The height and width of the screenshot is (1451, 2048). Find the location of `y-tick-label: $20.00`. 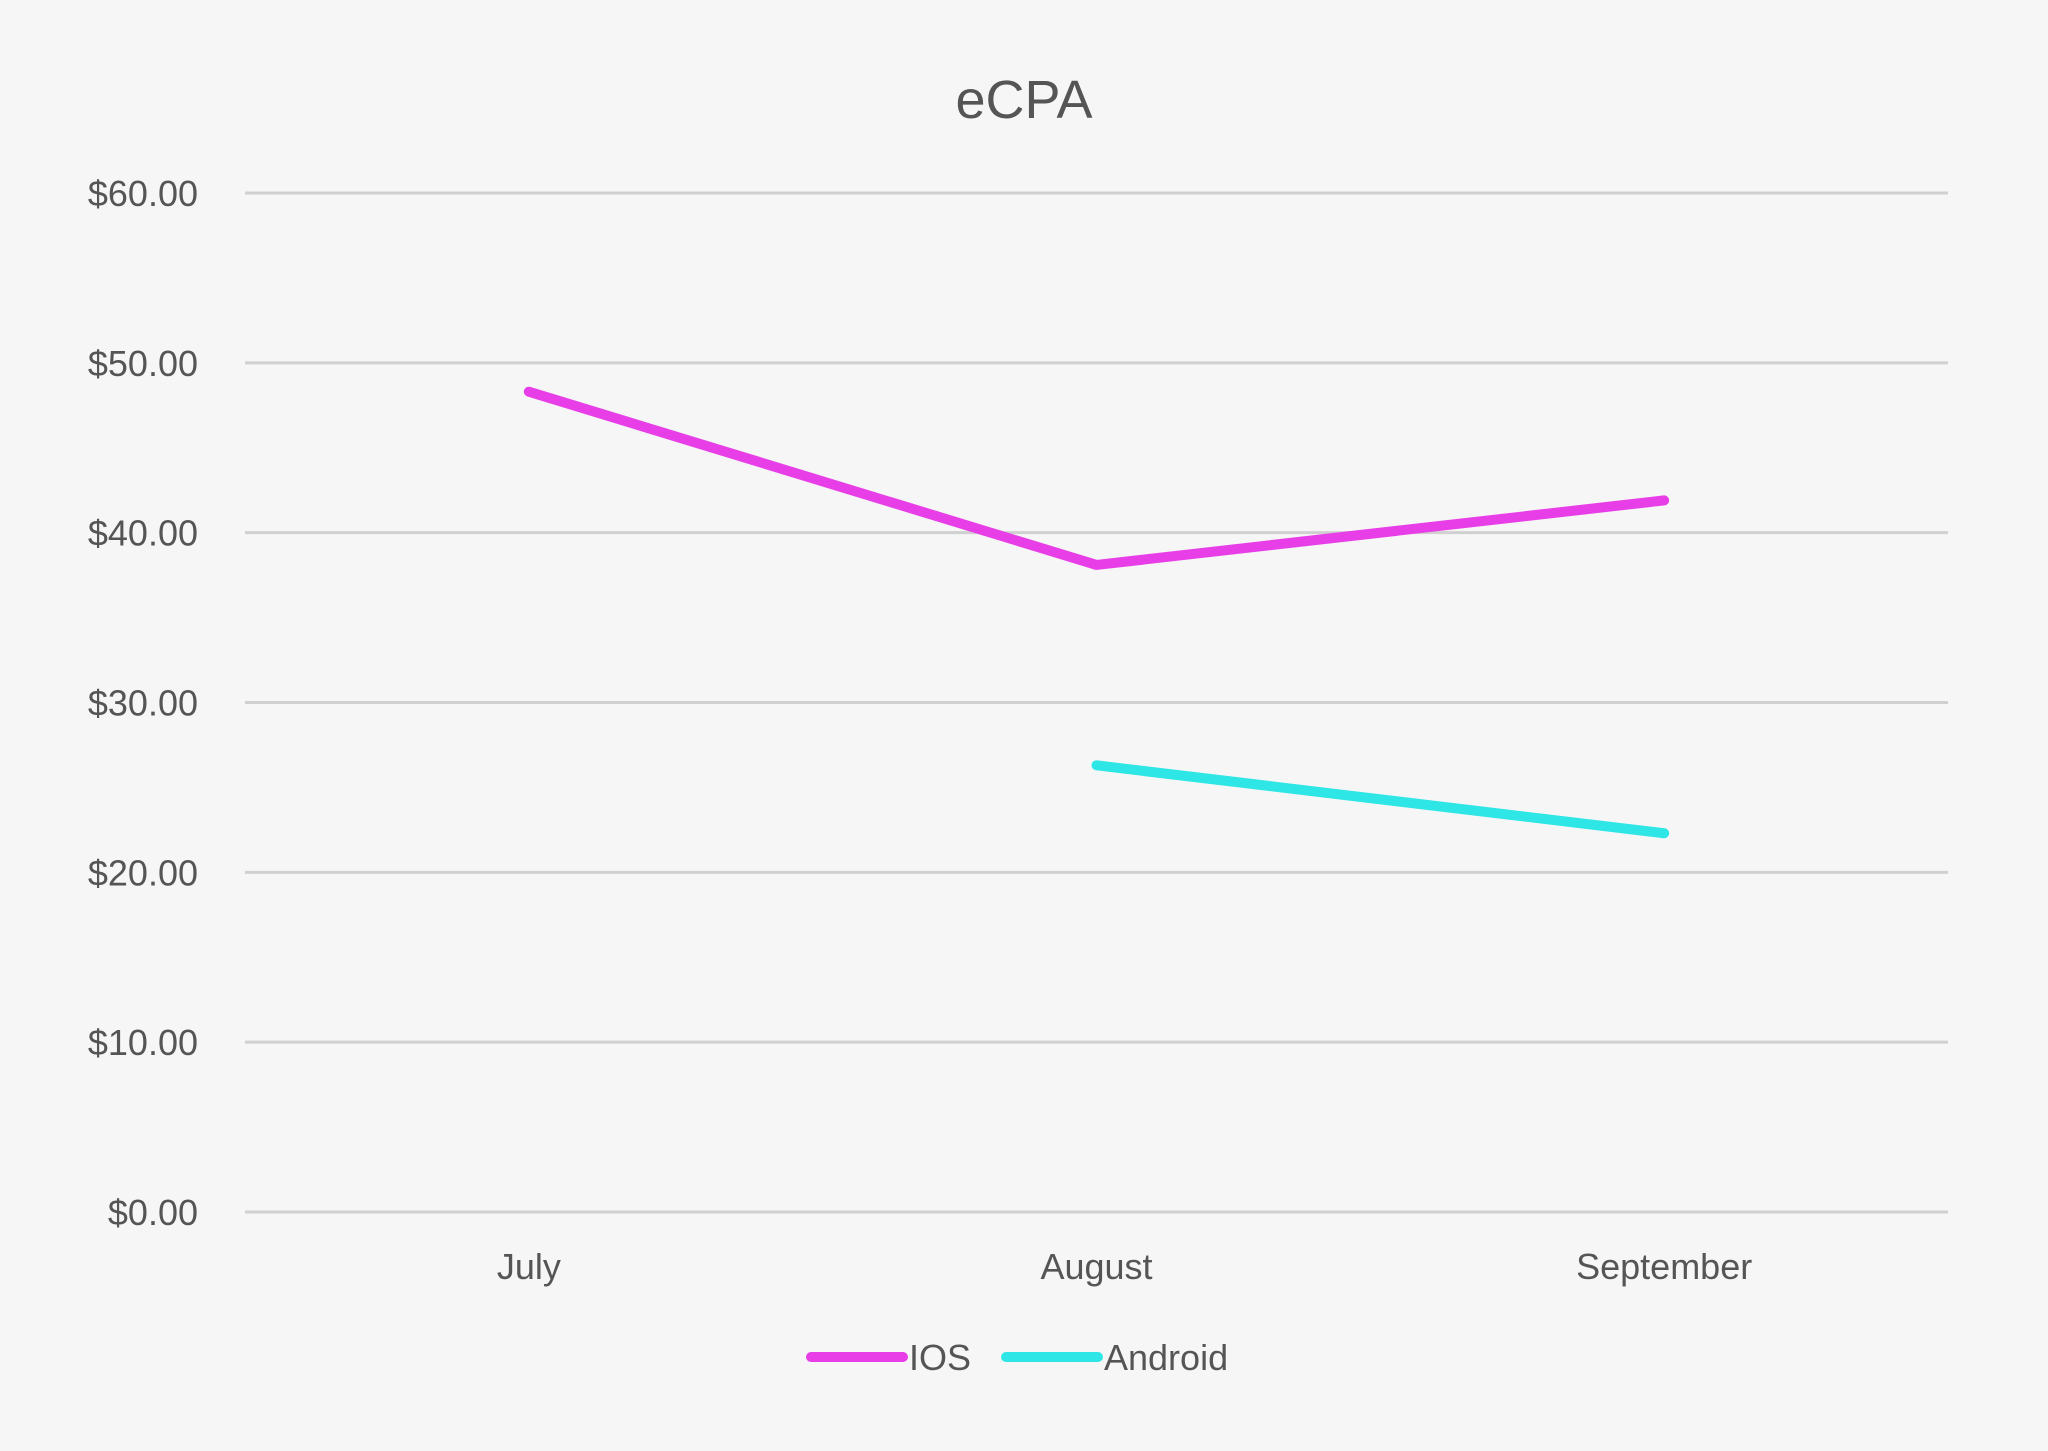

y-tick-label: $20.00 is located at coordinates (143, 872).